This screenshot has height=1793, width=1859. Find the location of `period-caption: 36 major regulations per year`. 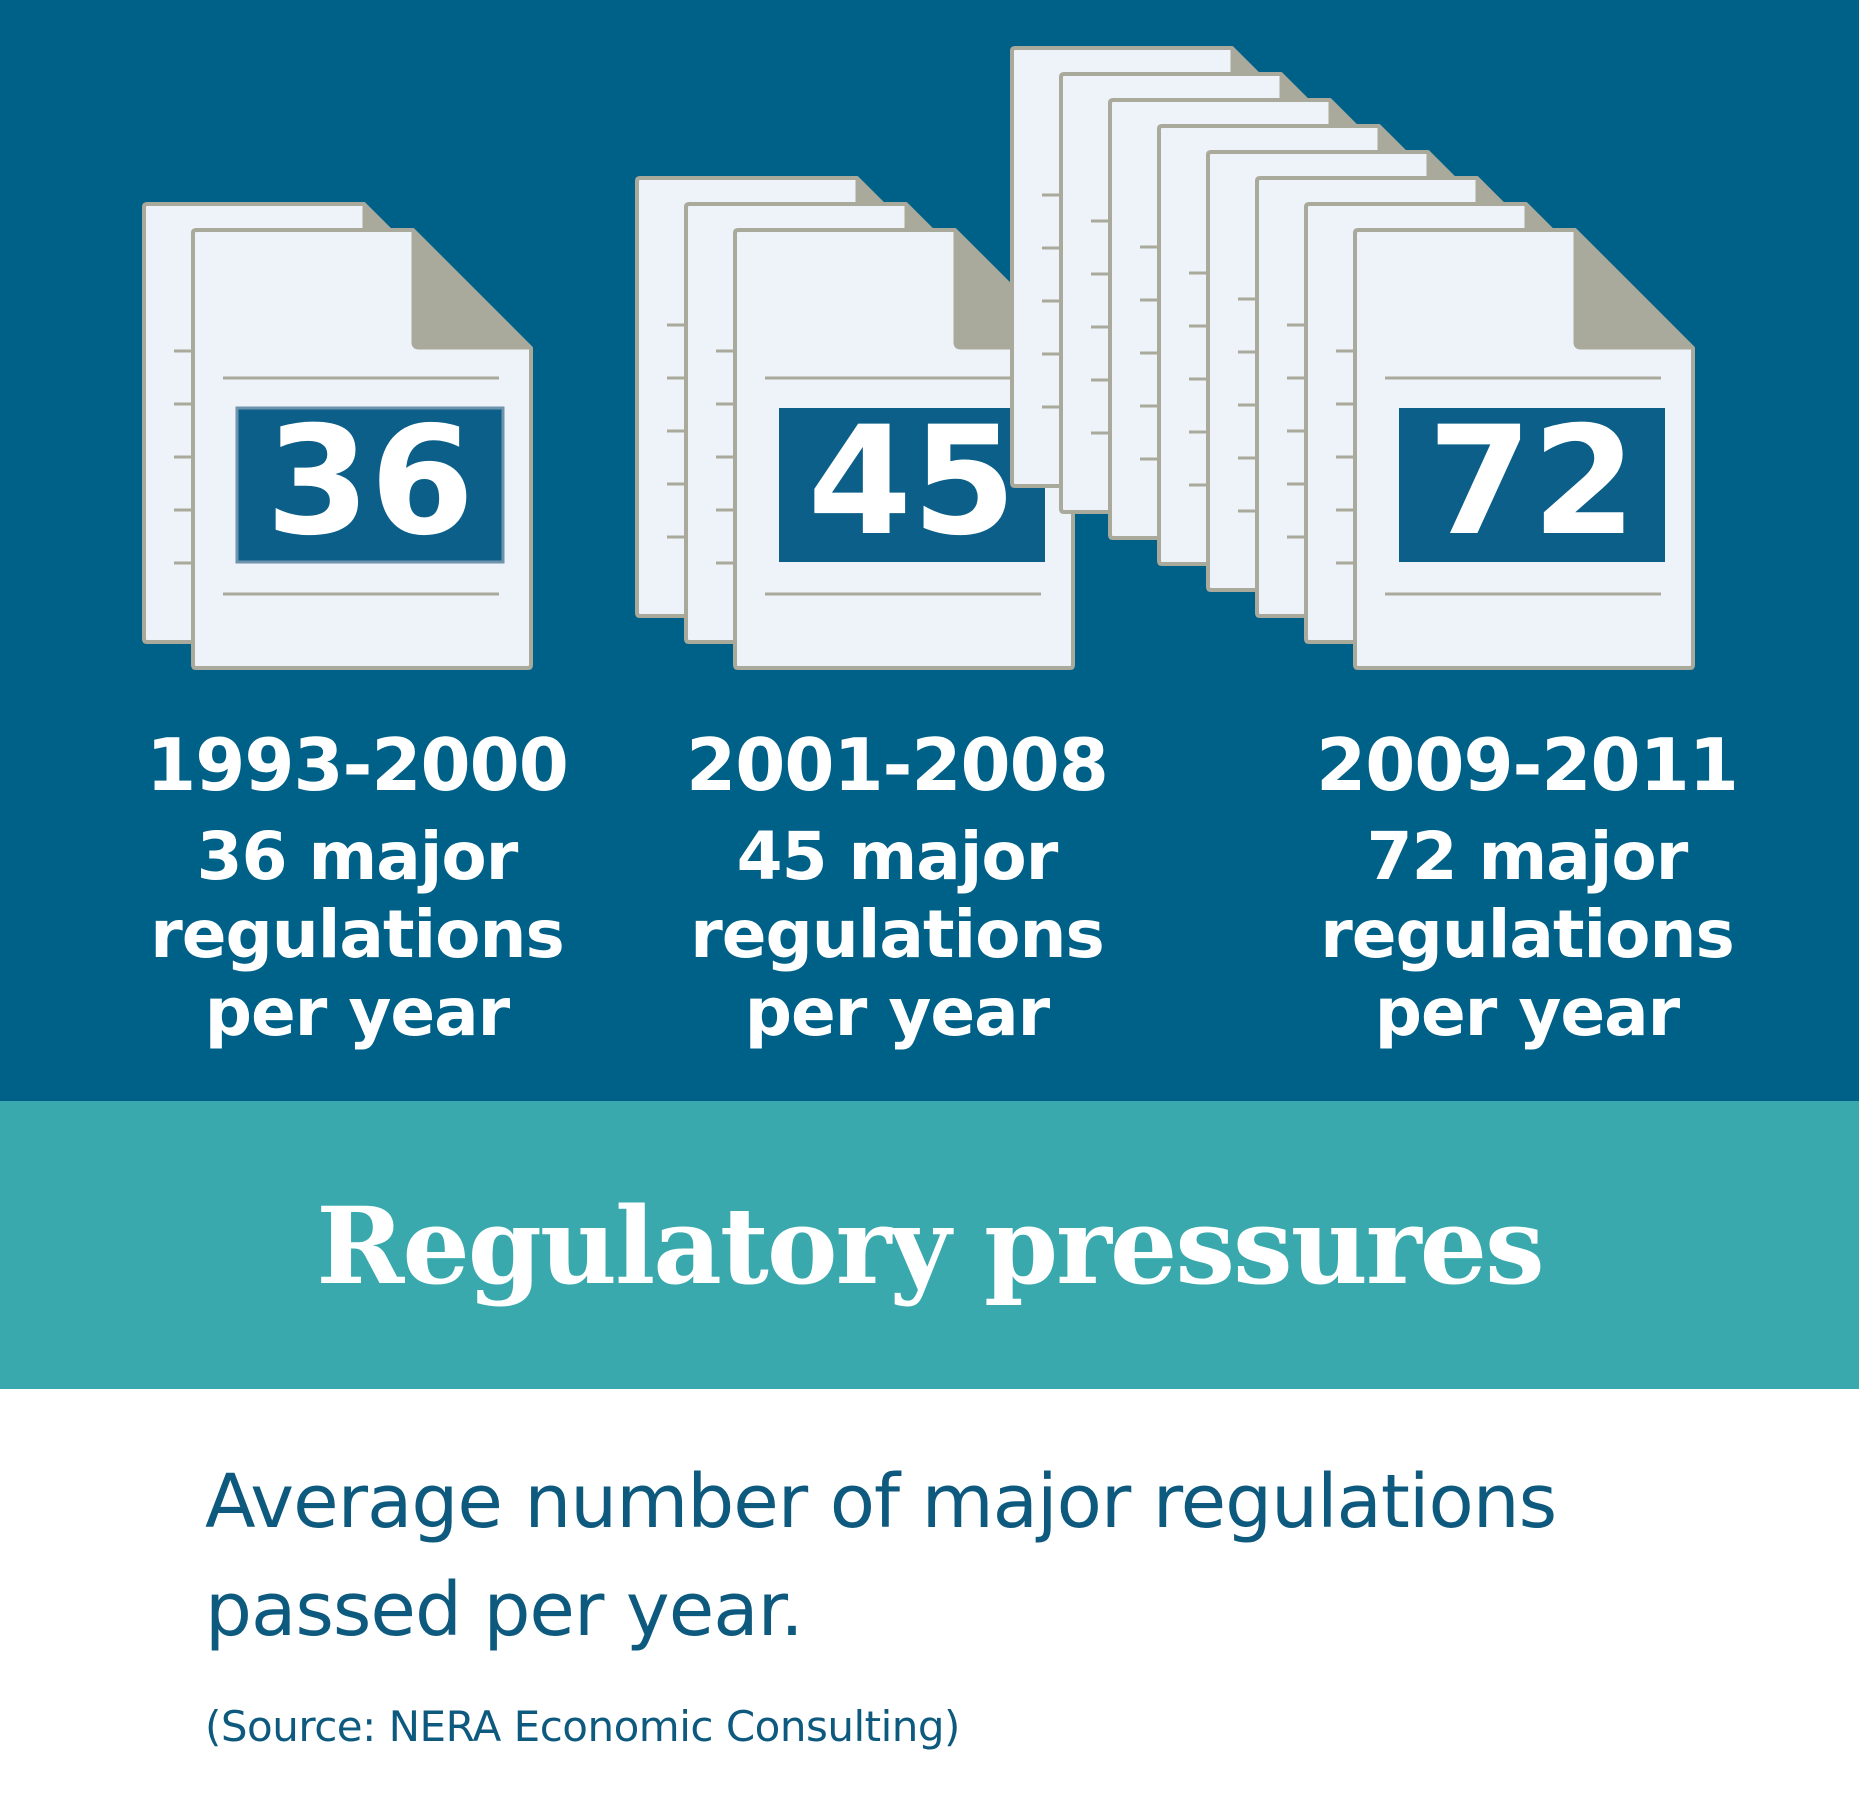

period-caption: 36 major regulations per year is located at coordinates (357, 934).